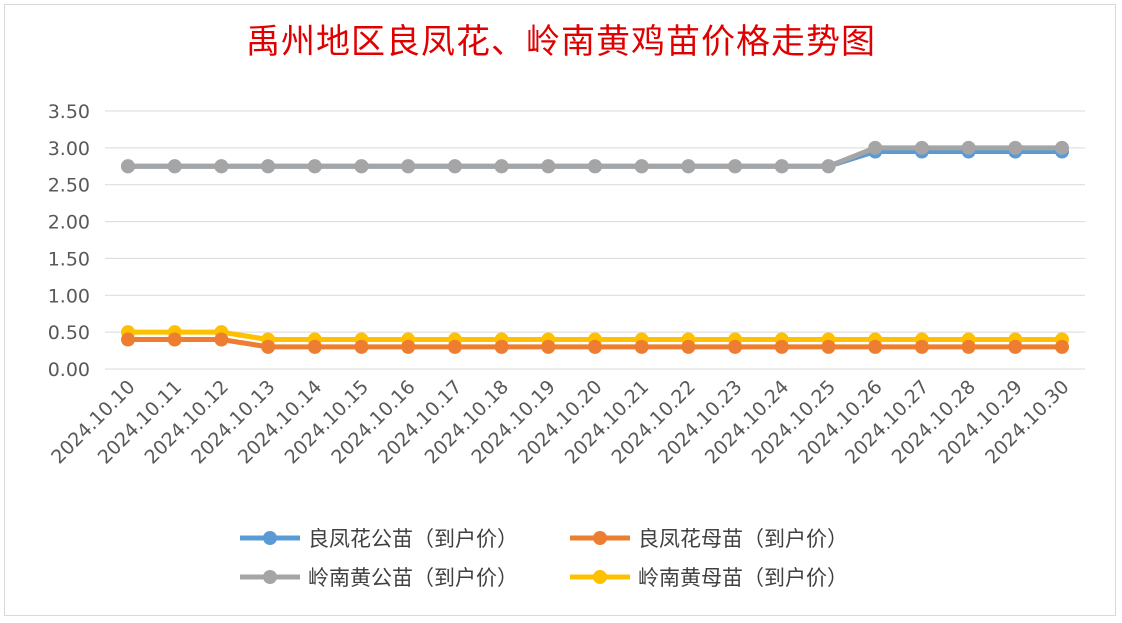  I want to click on legend-item: 岭南黄公苗（到户价）, so click(379, 578).